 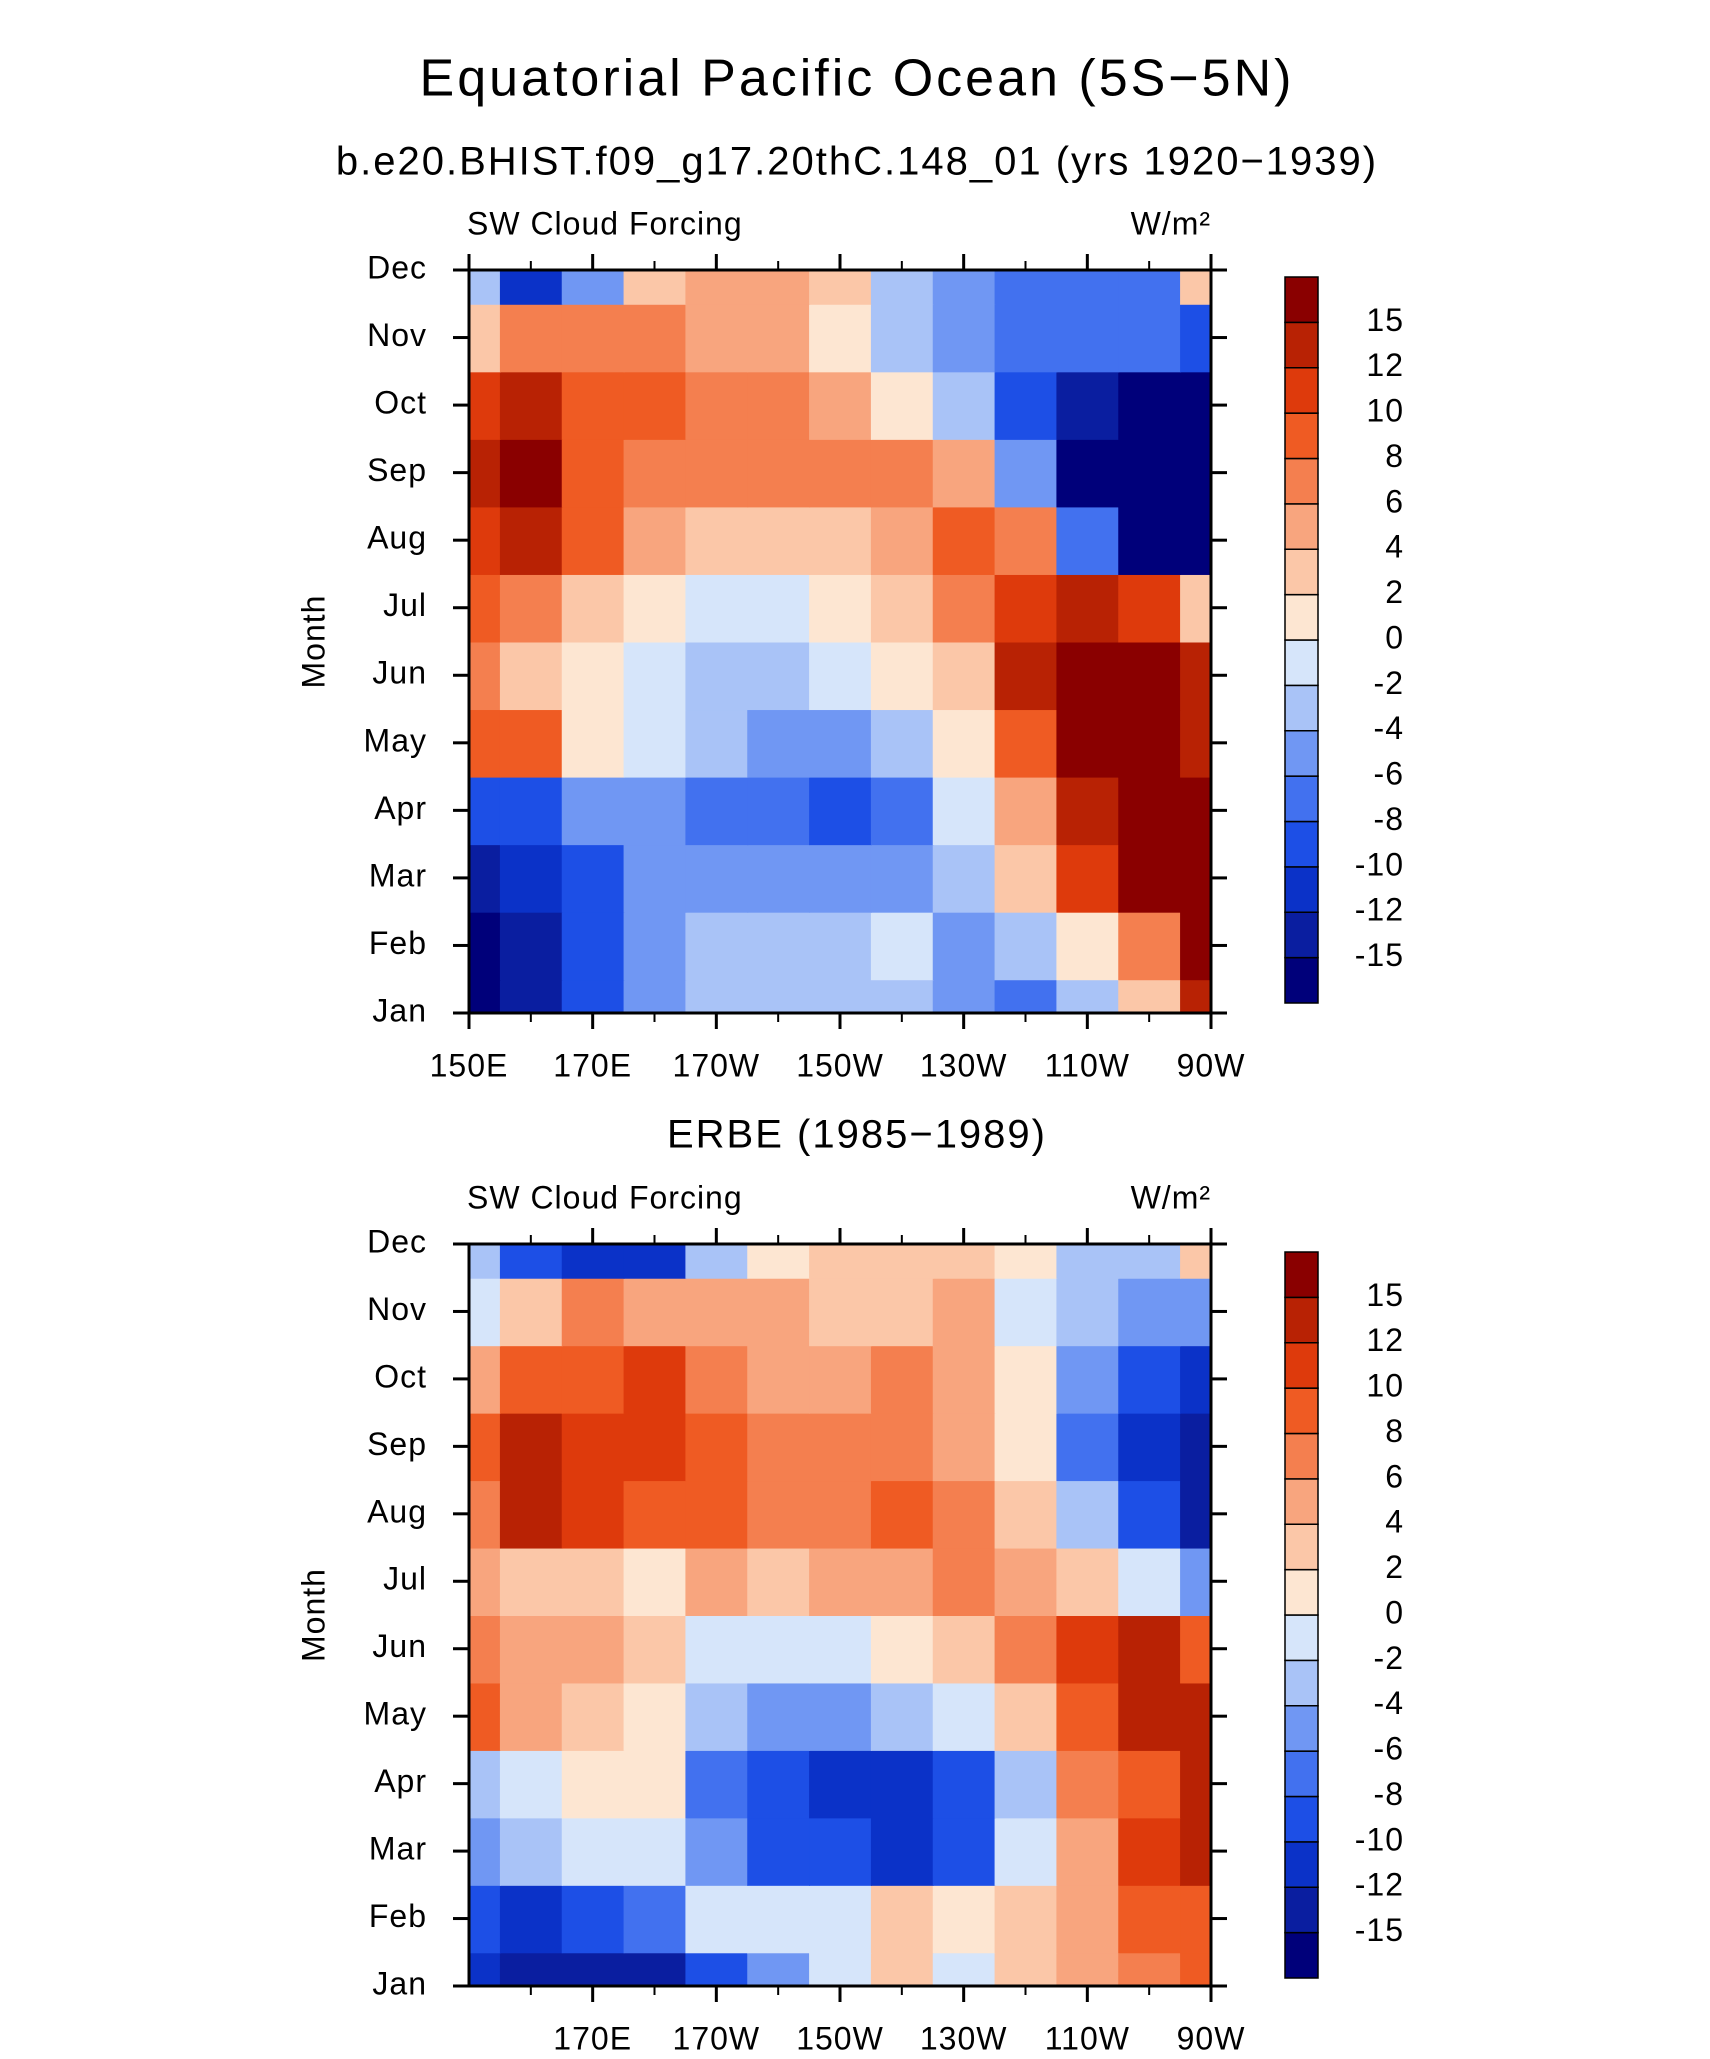 I want to click on y-tick-label: Jul, so click(x=405, y=605).